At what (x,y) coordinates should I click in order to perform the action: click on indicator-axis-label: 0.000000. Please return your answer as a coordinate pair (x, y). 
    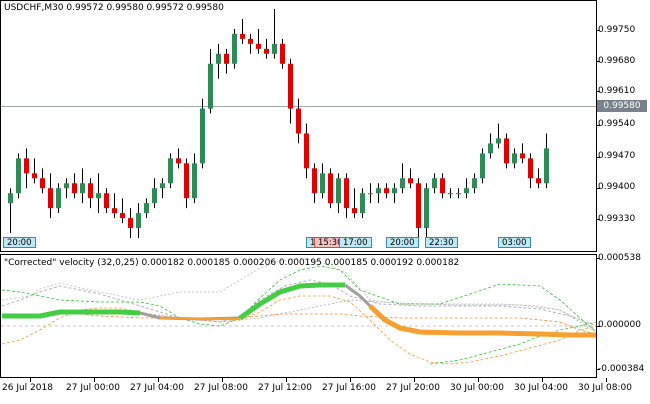
    Looking at the image, I should click on (619, 325).